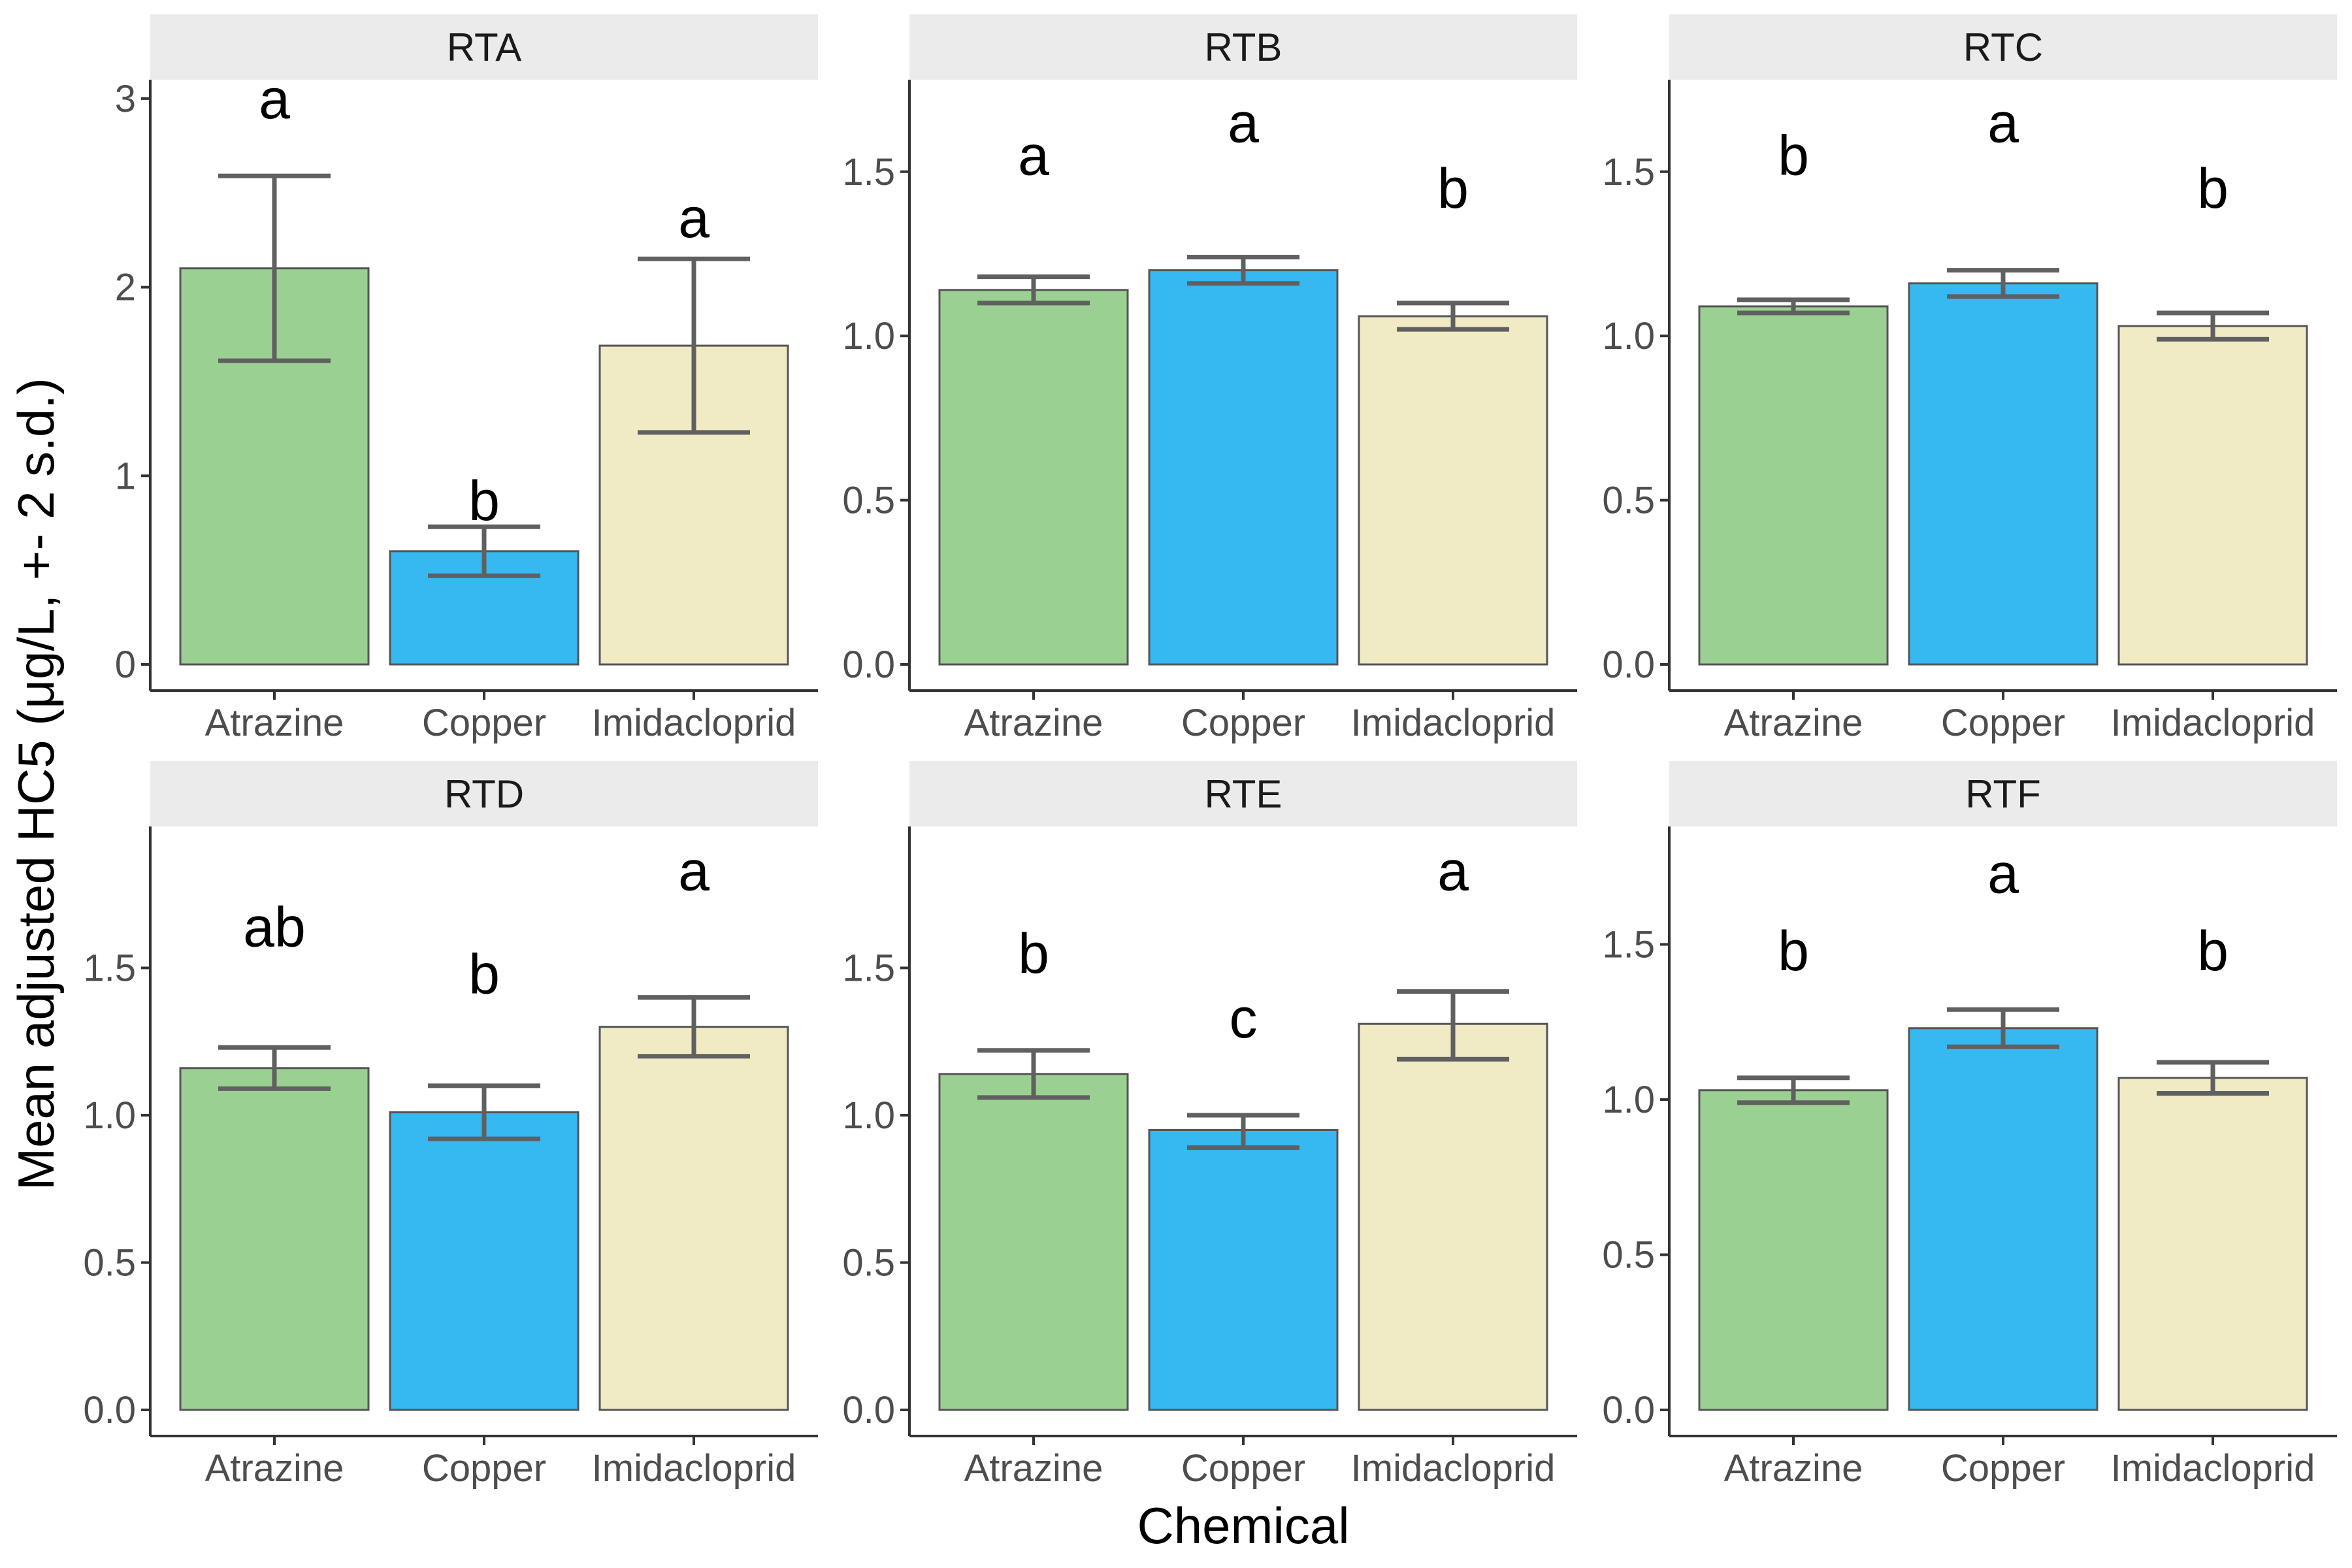 Image resolution: width=2352 pixels, height=1568 pixels. Describe the element at coordinates (125, 476) in the screenshot. I see `y-tick-label: 1` at that location.